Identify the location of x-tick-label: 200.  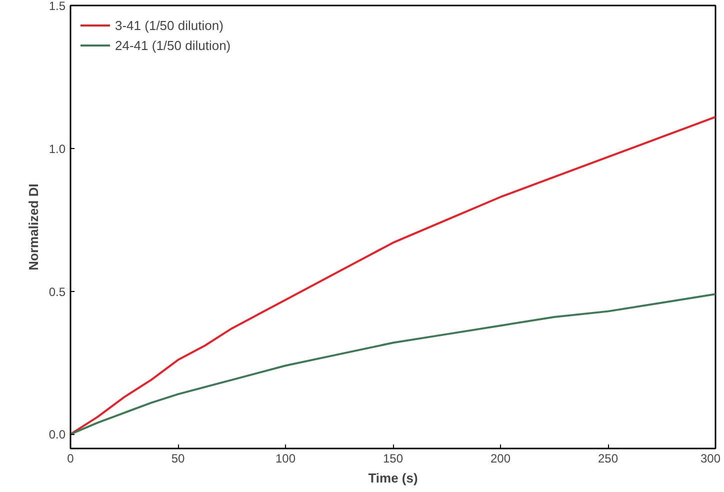
(500, 459).